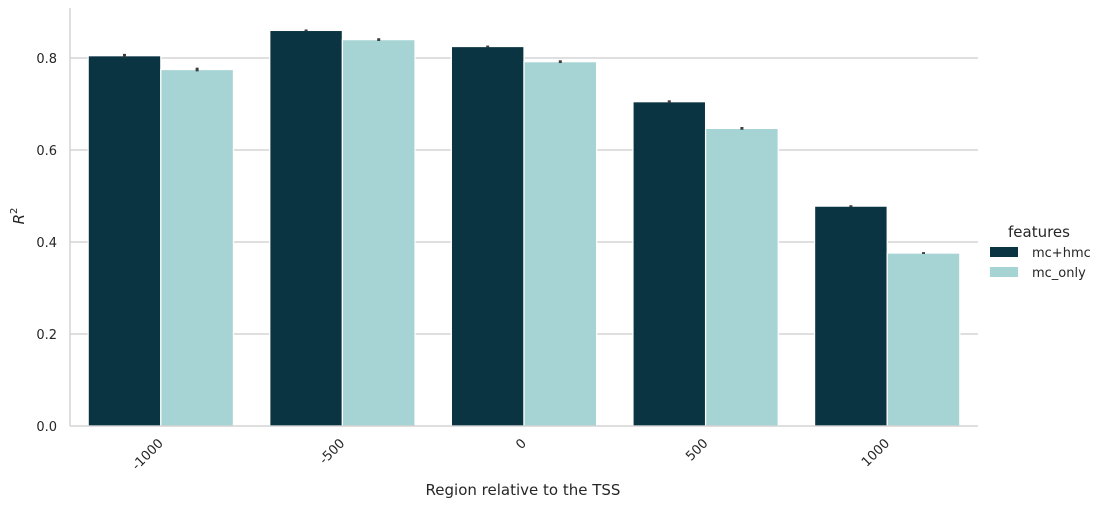  I want to click on x-axis-label: Region relative to the TSS, so click(523, 490).